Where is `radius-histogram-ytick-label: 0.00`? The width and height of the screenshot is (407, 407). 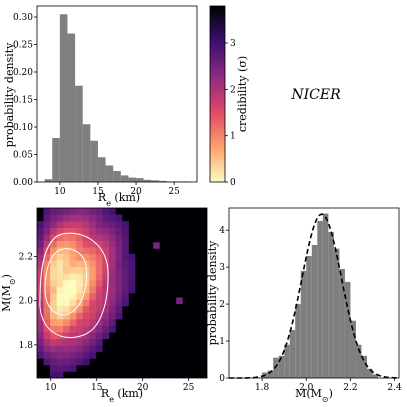
radius-histogram-ytick-label: 0.00 is located at coordinates (23, 183).